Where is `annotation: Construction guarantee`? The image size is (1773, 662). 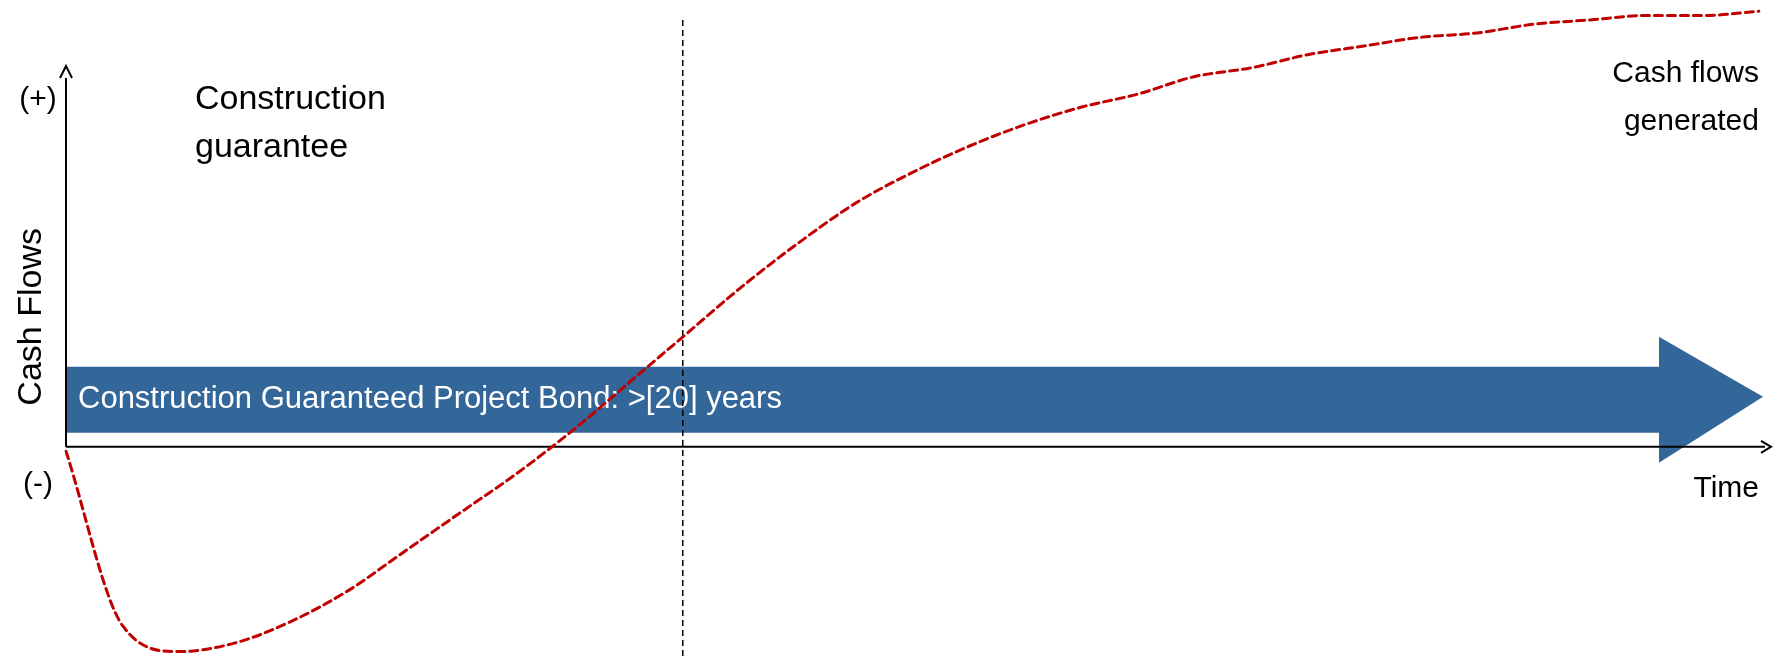
annotation: Construction guarantee is located at coordinates (290, 121).